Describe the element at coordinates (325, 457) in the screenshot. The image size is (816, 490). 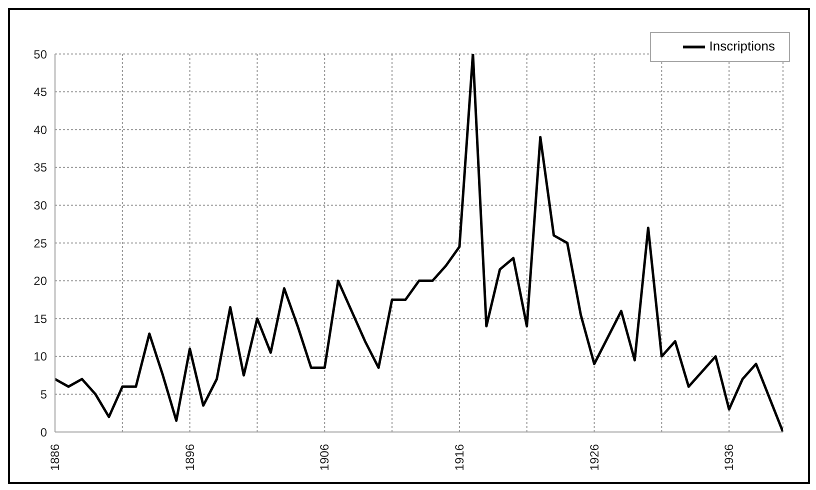
I see `x-tick-label: 1906` at that location.